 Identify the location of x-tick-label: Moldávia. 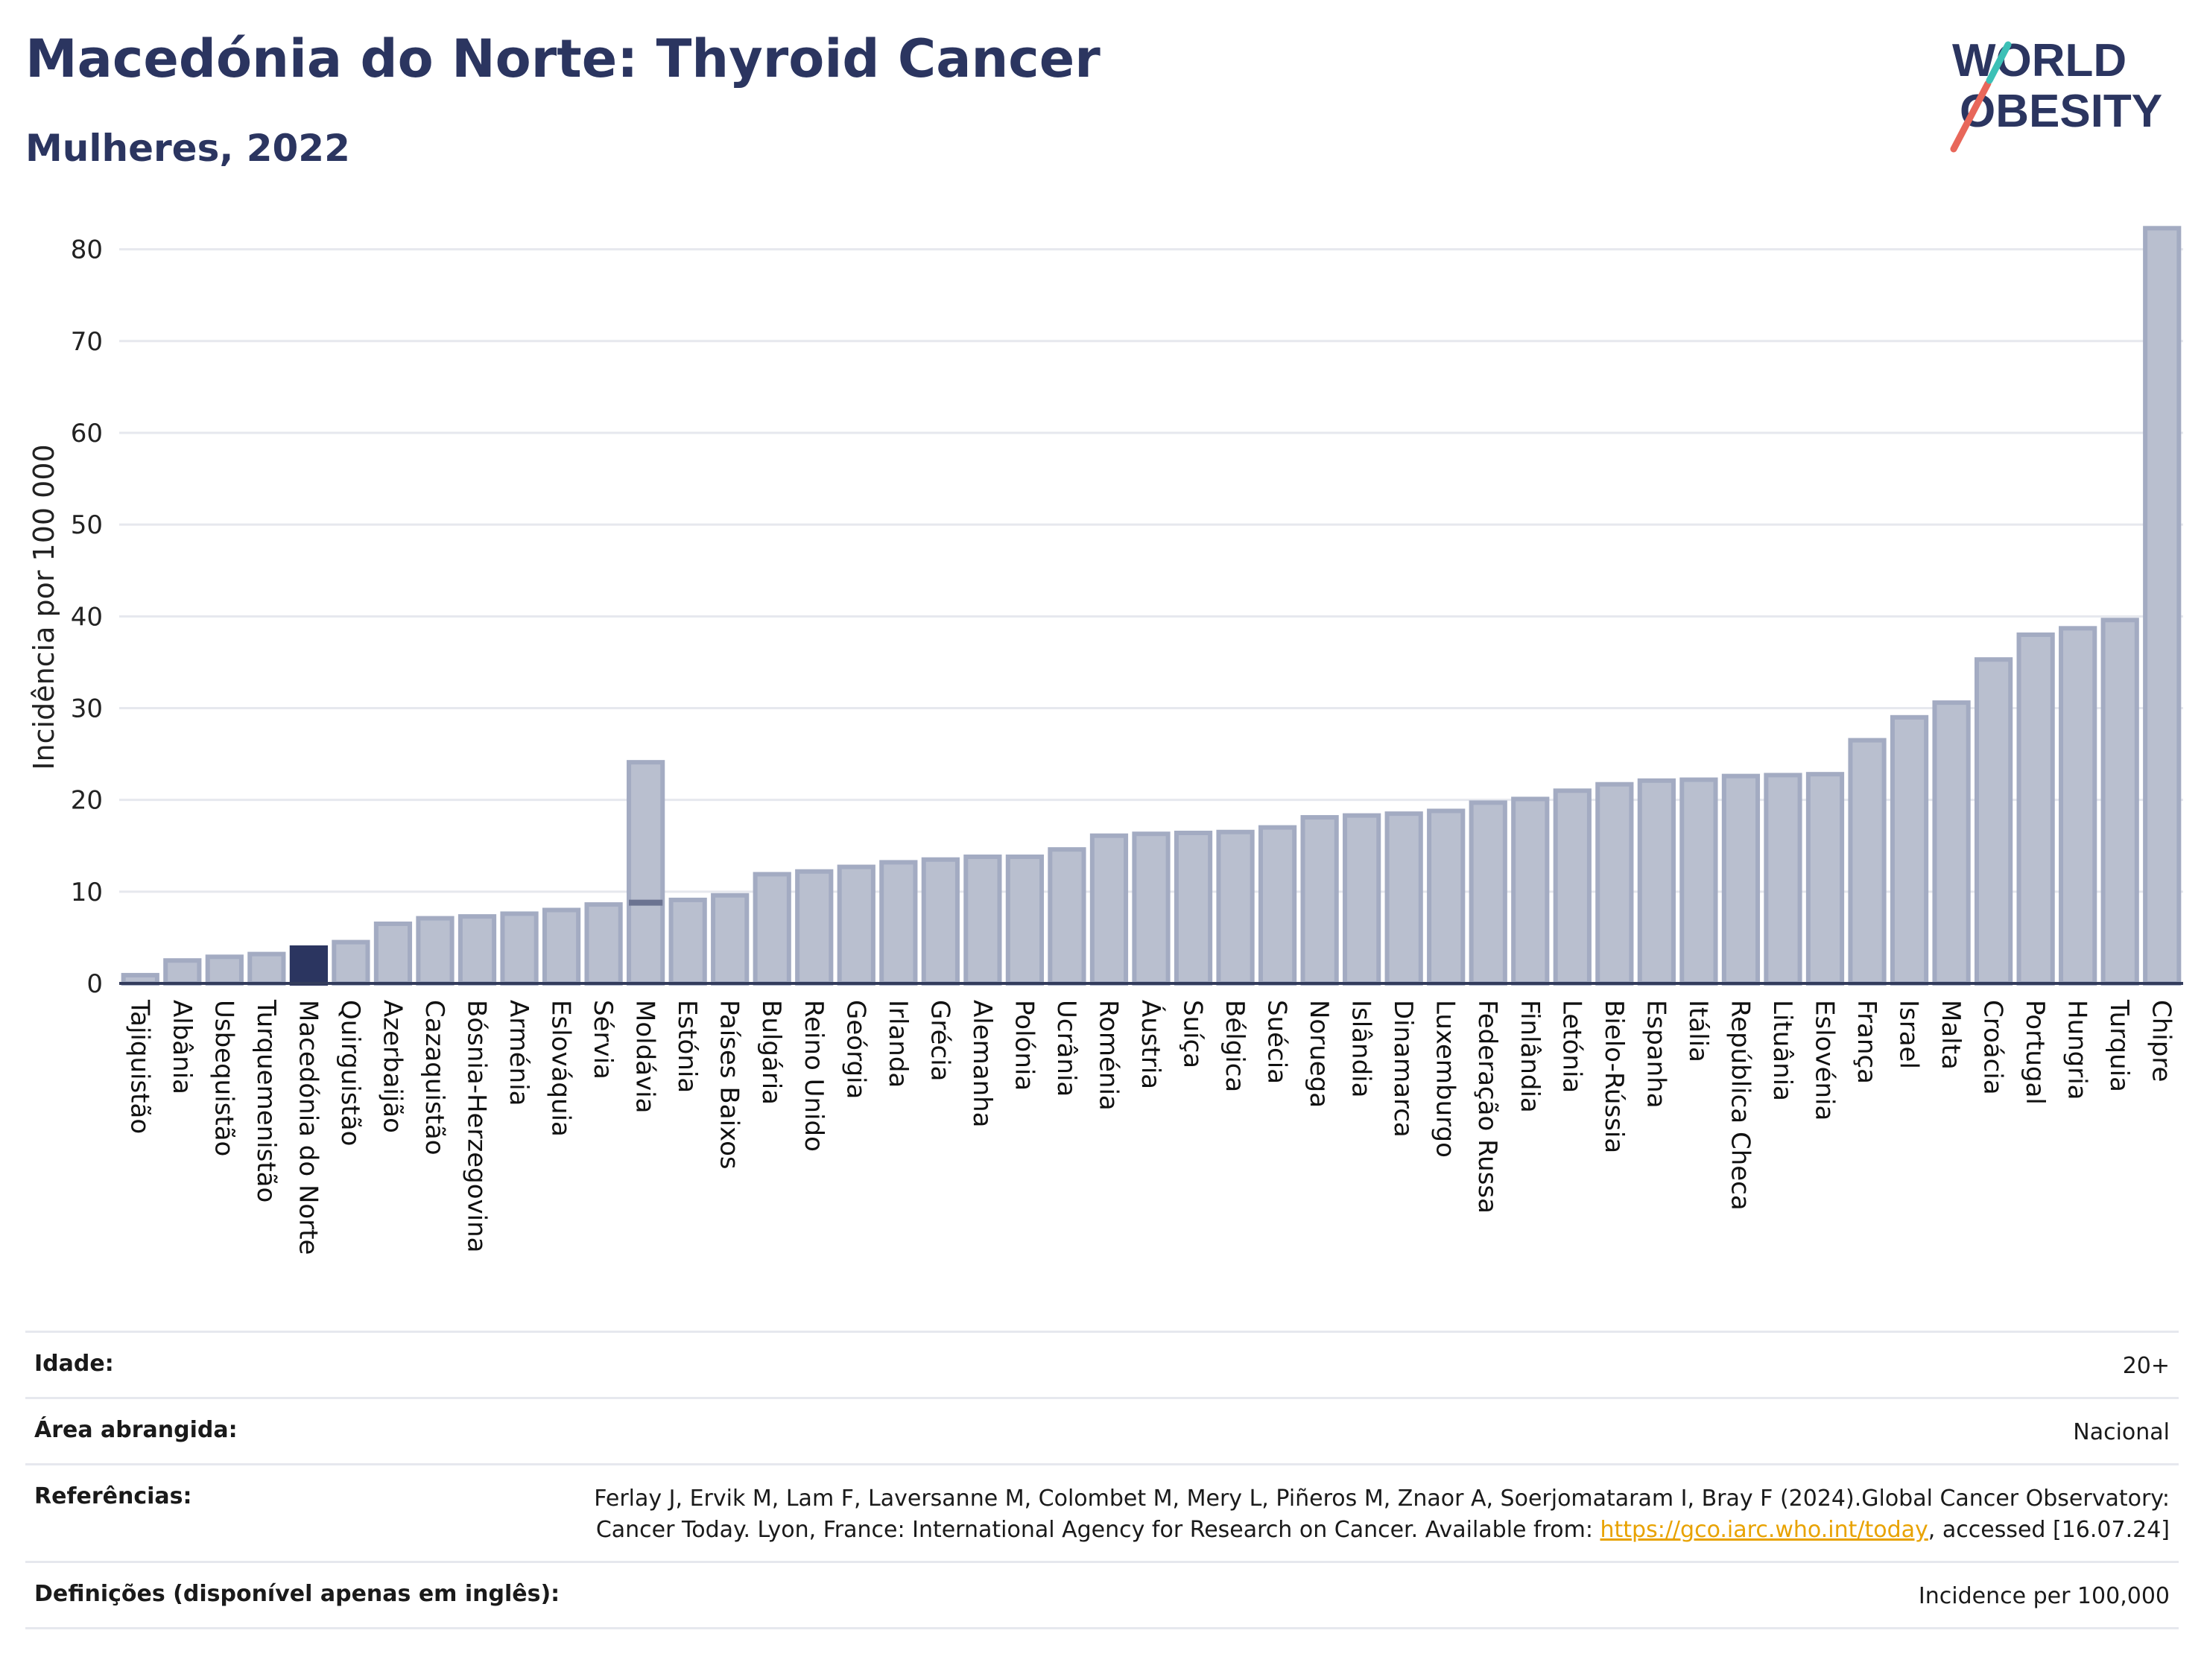
(645, 1056).